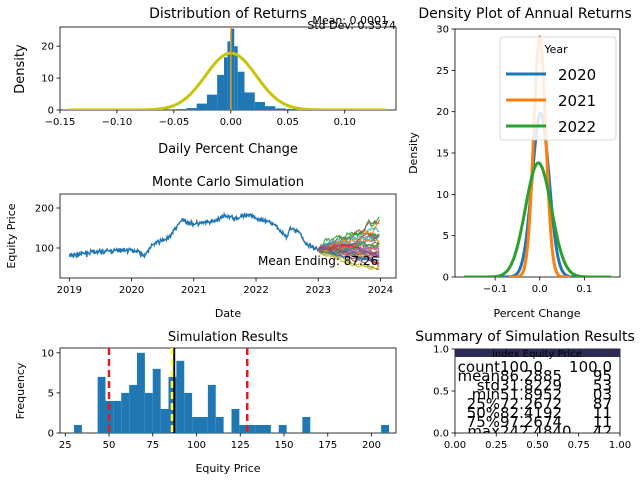  What do you see at coordinates (602, 385) in the screenshot?
I see `summary-row-value-2: 53` at bounding box center [602, 385].